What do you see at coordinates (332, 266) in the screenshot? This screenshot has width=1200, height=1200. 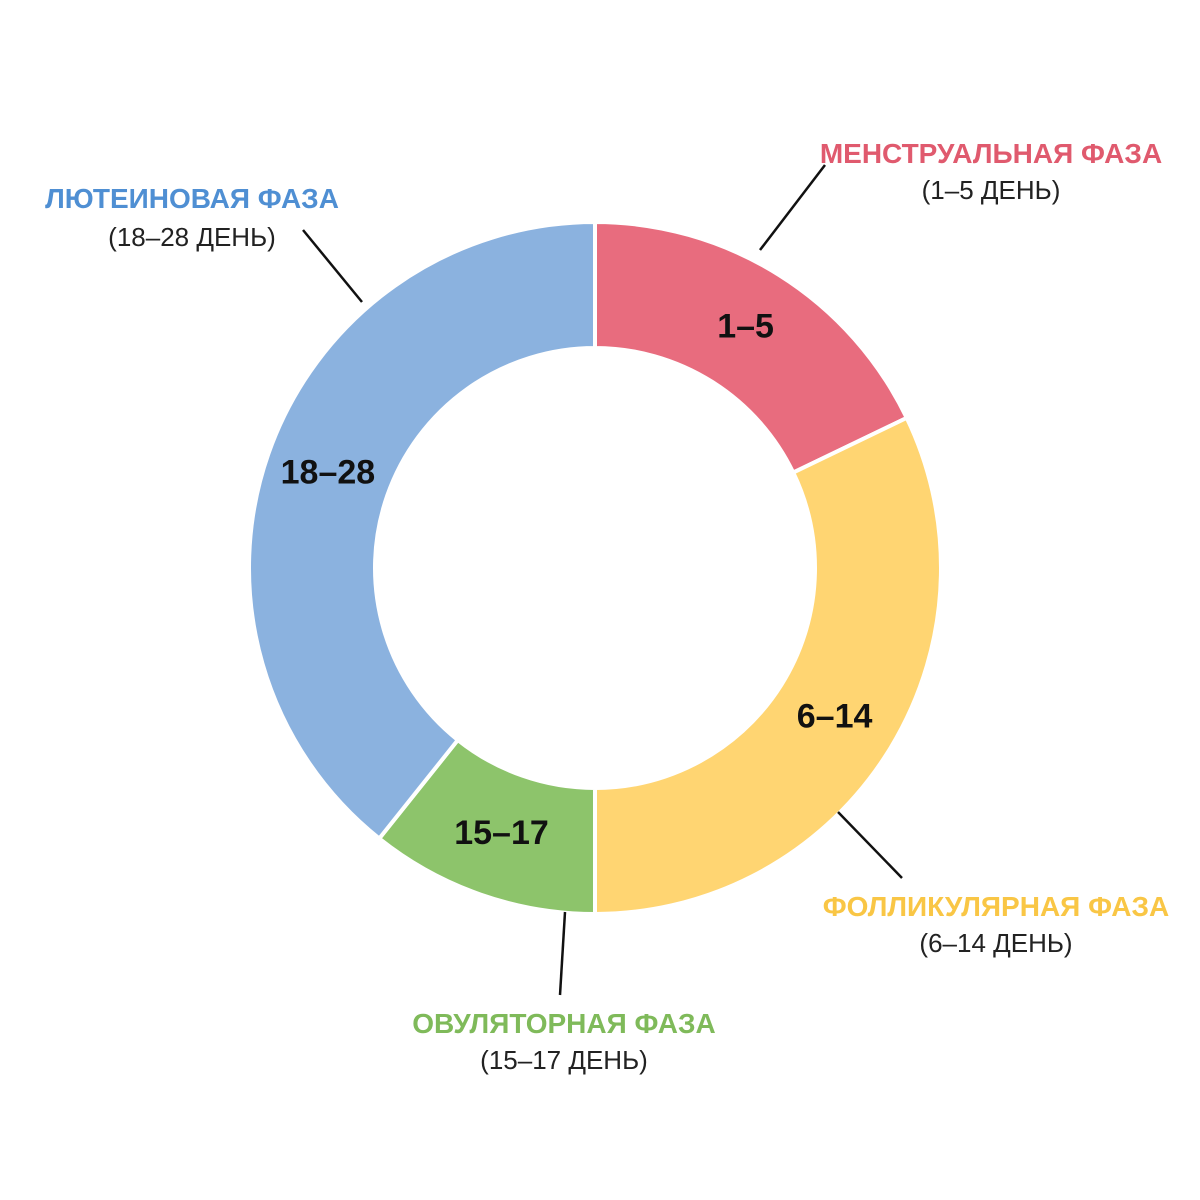 I see `leader-line-luteal` at bounding box center [332, 266].